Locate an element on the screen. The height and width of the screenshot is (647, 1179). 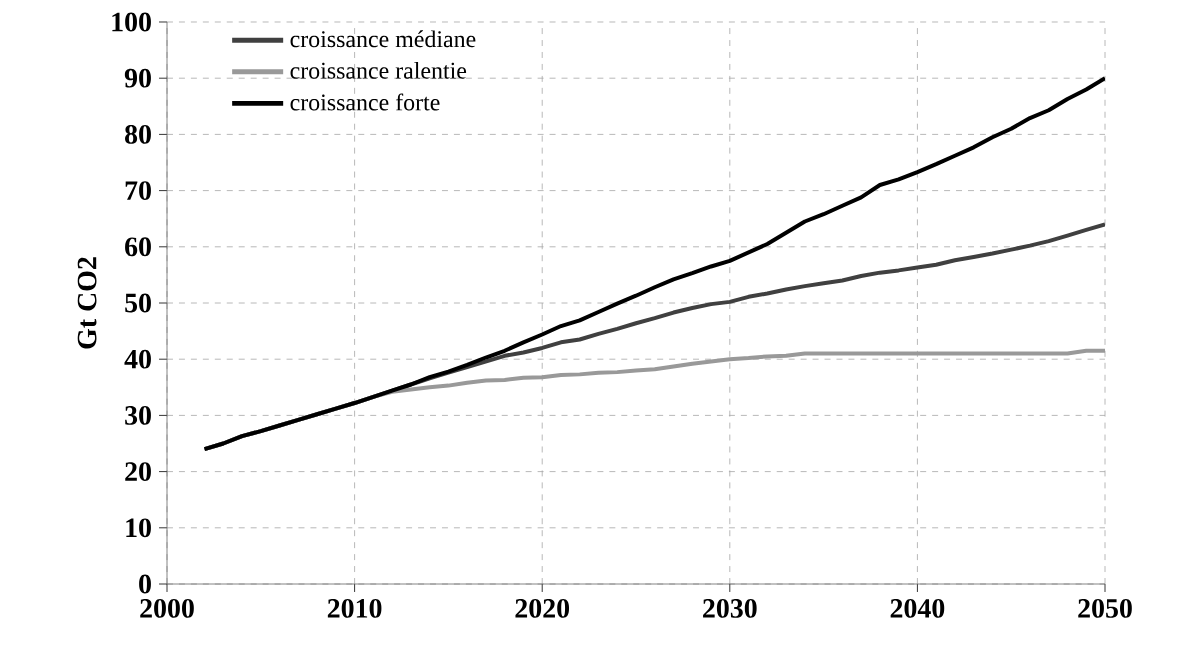
y-tick-label: 80 is located at coordinates (138, 134).